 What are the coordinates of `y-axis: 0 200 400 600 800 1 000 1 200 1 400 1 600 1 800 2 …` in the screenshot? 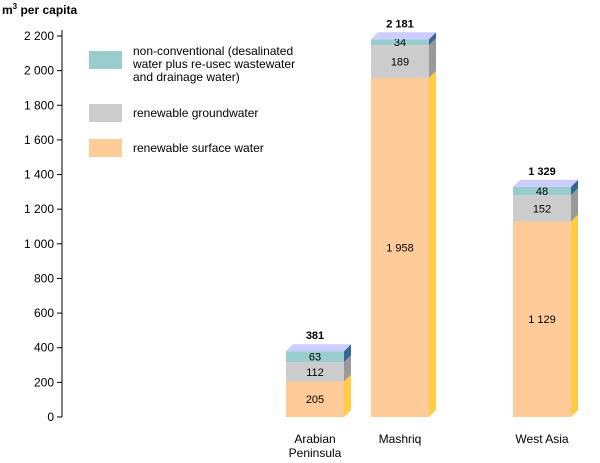 It's located at (43, 226).